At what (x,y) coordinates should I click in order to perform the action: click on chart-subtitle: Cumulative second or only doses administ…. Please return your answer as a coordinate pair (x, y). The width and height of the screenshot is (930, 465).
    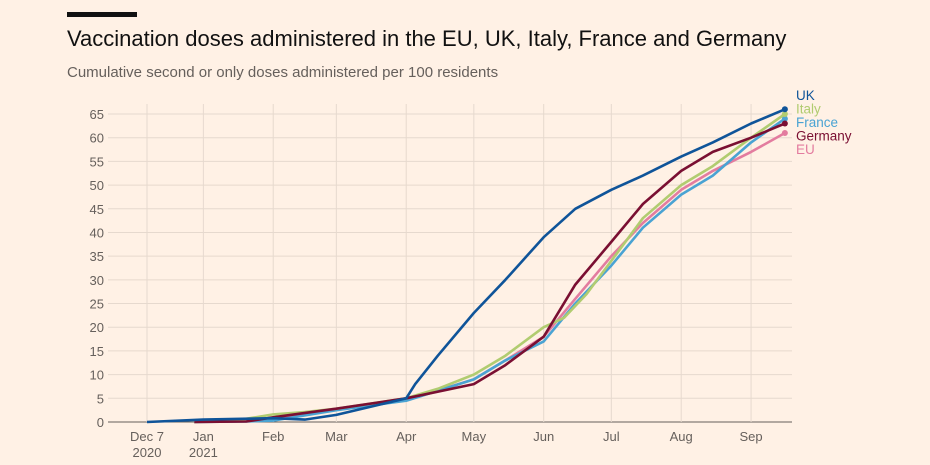
    Looking at the image, I should click on (283, 72).